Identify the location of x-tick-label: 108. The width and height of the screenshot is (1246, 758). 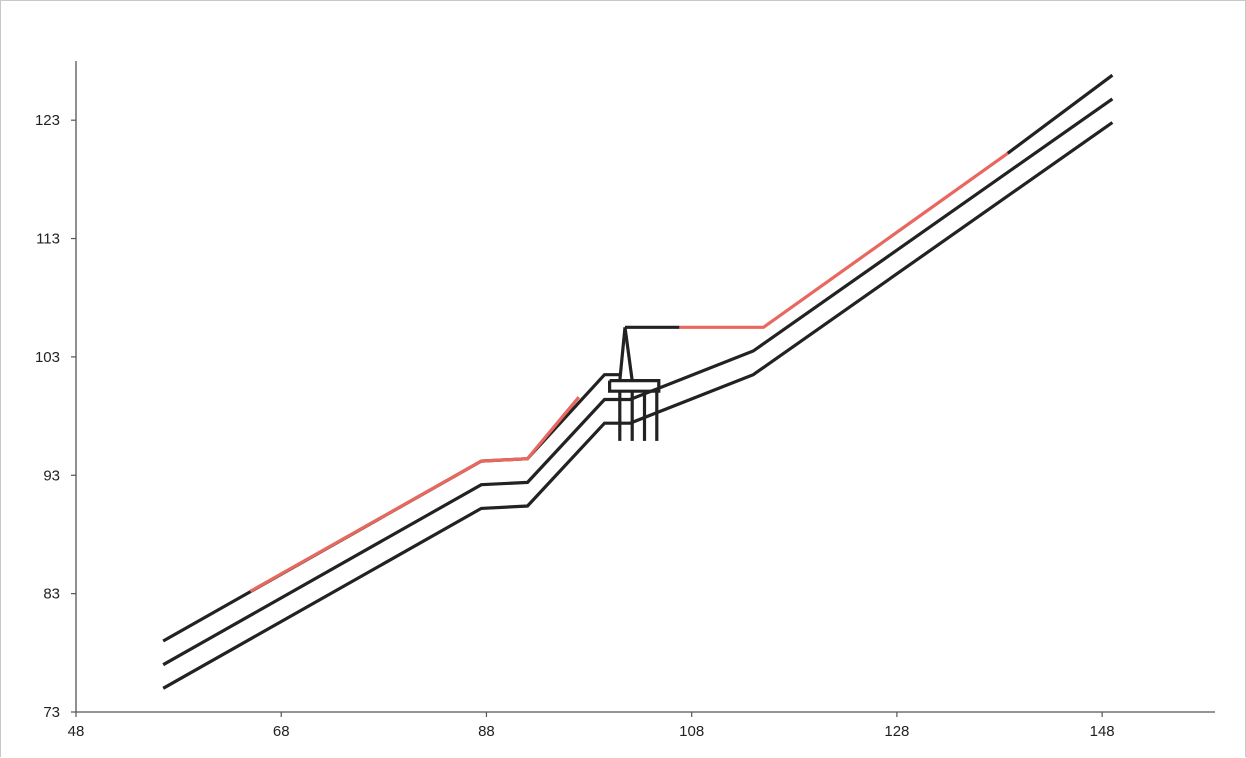
(691, 731).